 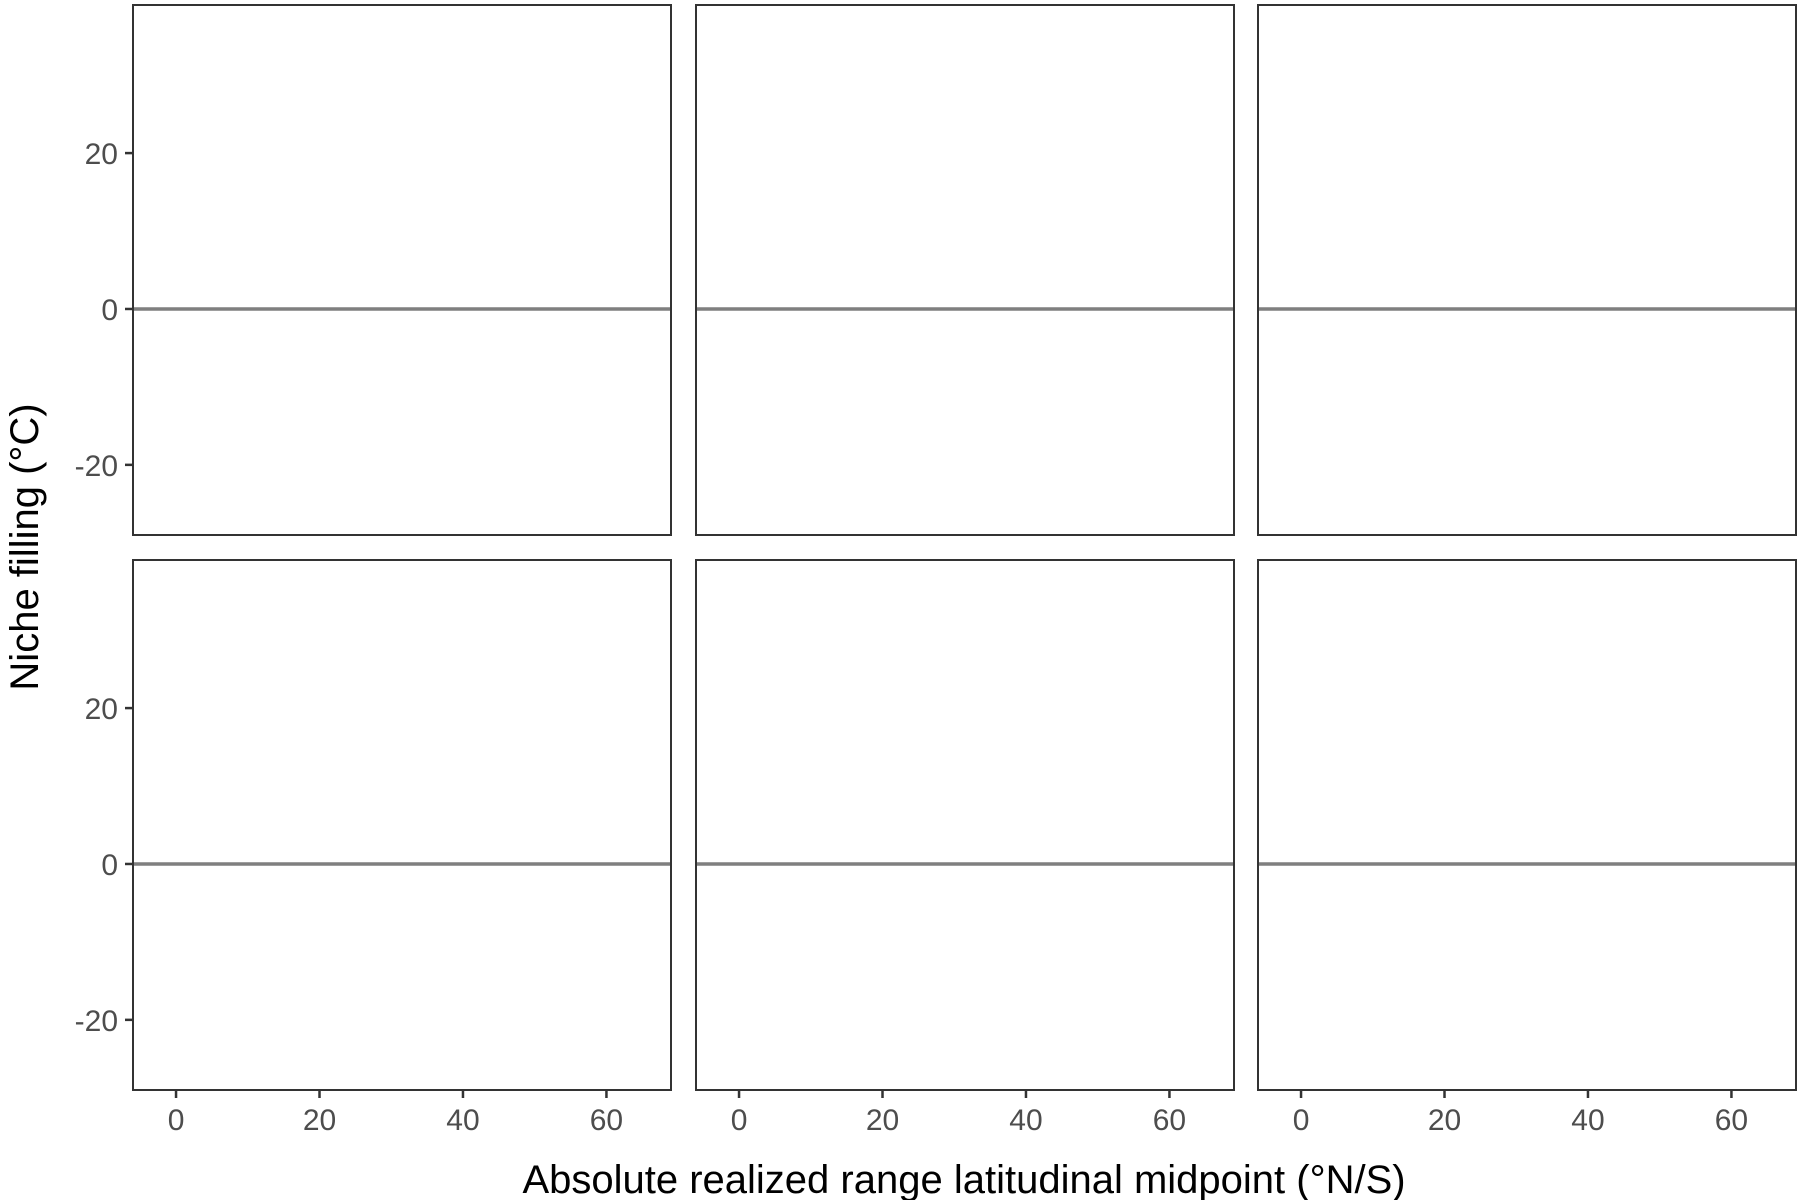 I want to click on panel-r1-c2, so click(x=965, y=270).